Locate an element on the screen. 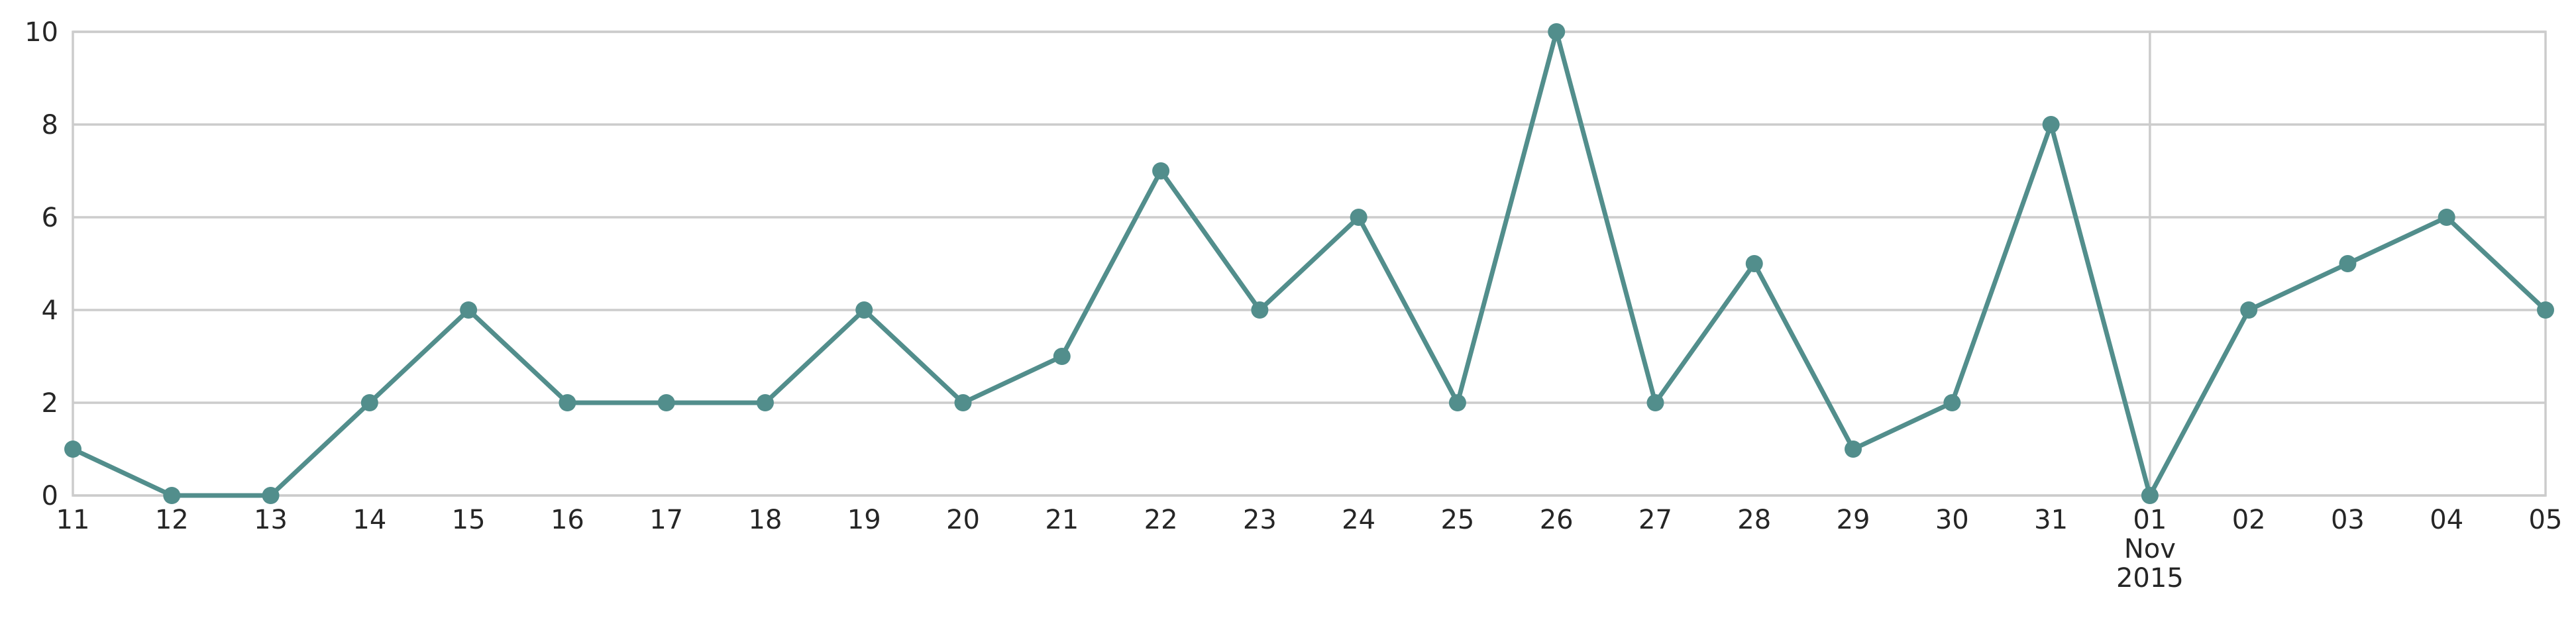 Image resolution: width=2576 pixels, height=622 pixels. x-tick-label: 29 is located at coordinates (1853, 520).